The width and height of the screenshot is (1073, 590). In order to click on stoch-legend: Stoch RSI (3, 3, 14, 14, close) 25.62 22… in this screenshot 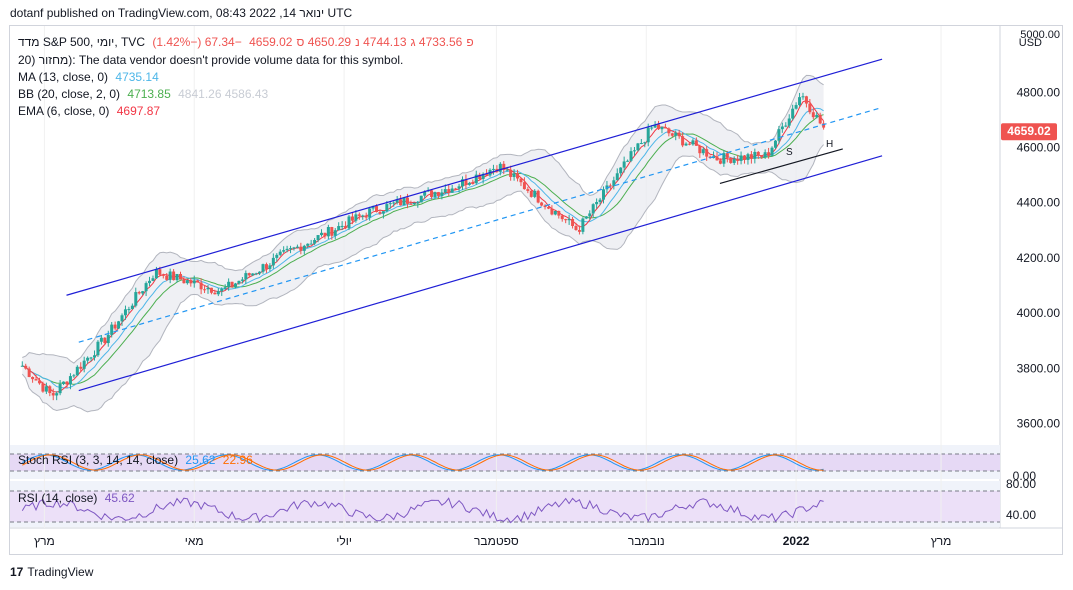, I will do `click(137, 460)`.